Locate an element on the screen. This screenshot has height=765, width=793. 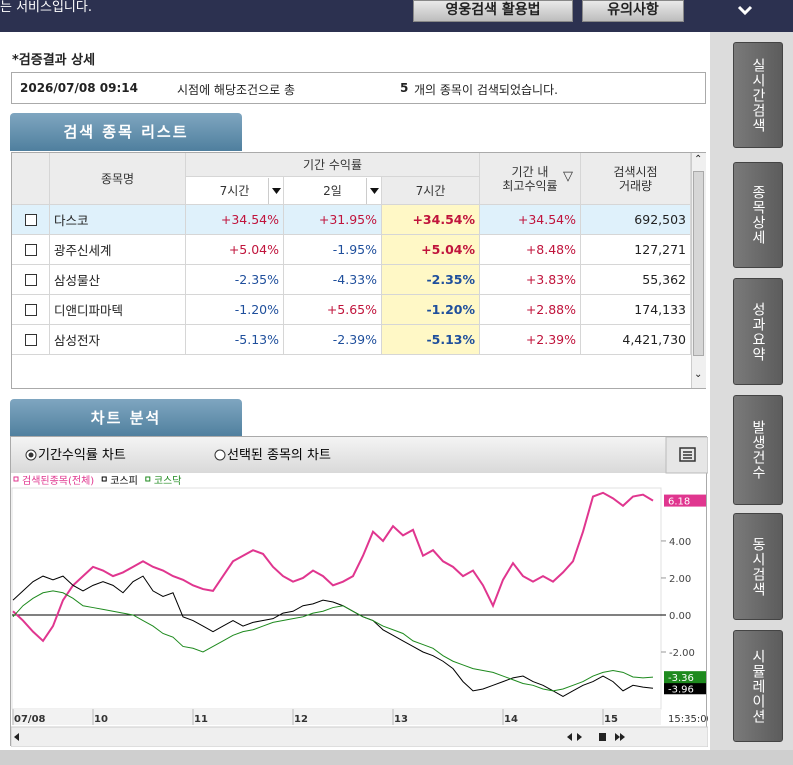
table-value: +2.88% is located at coordinates (530, 310).